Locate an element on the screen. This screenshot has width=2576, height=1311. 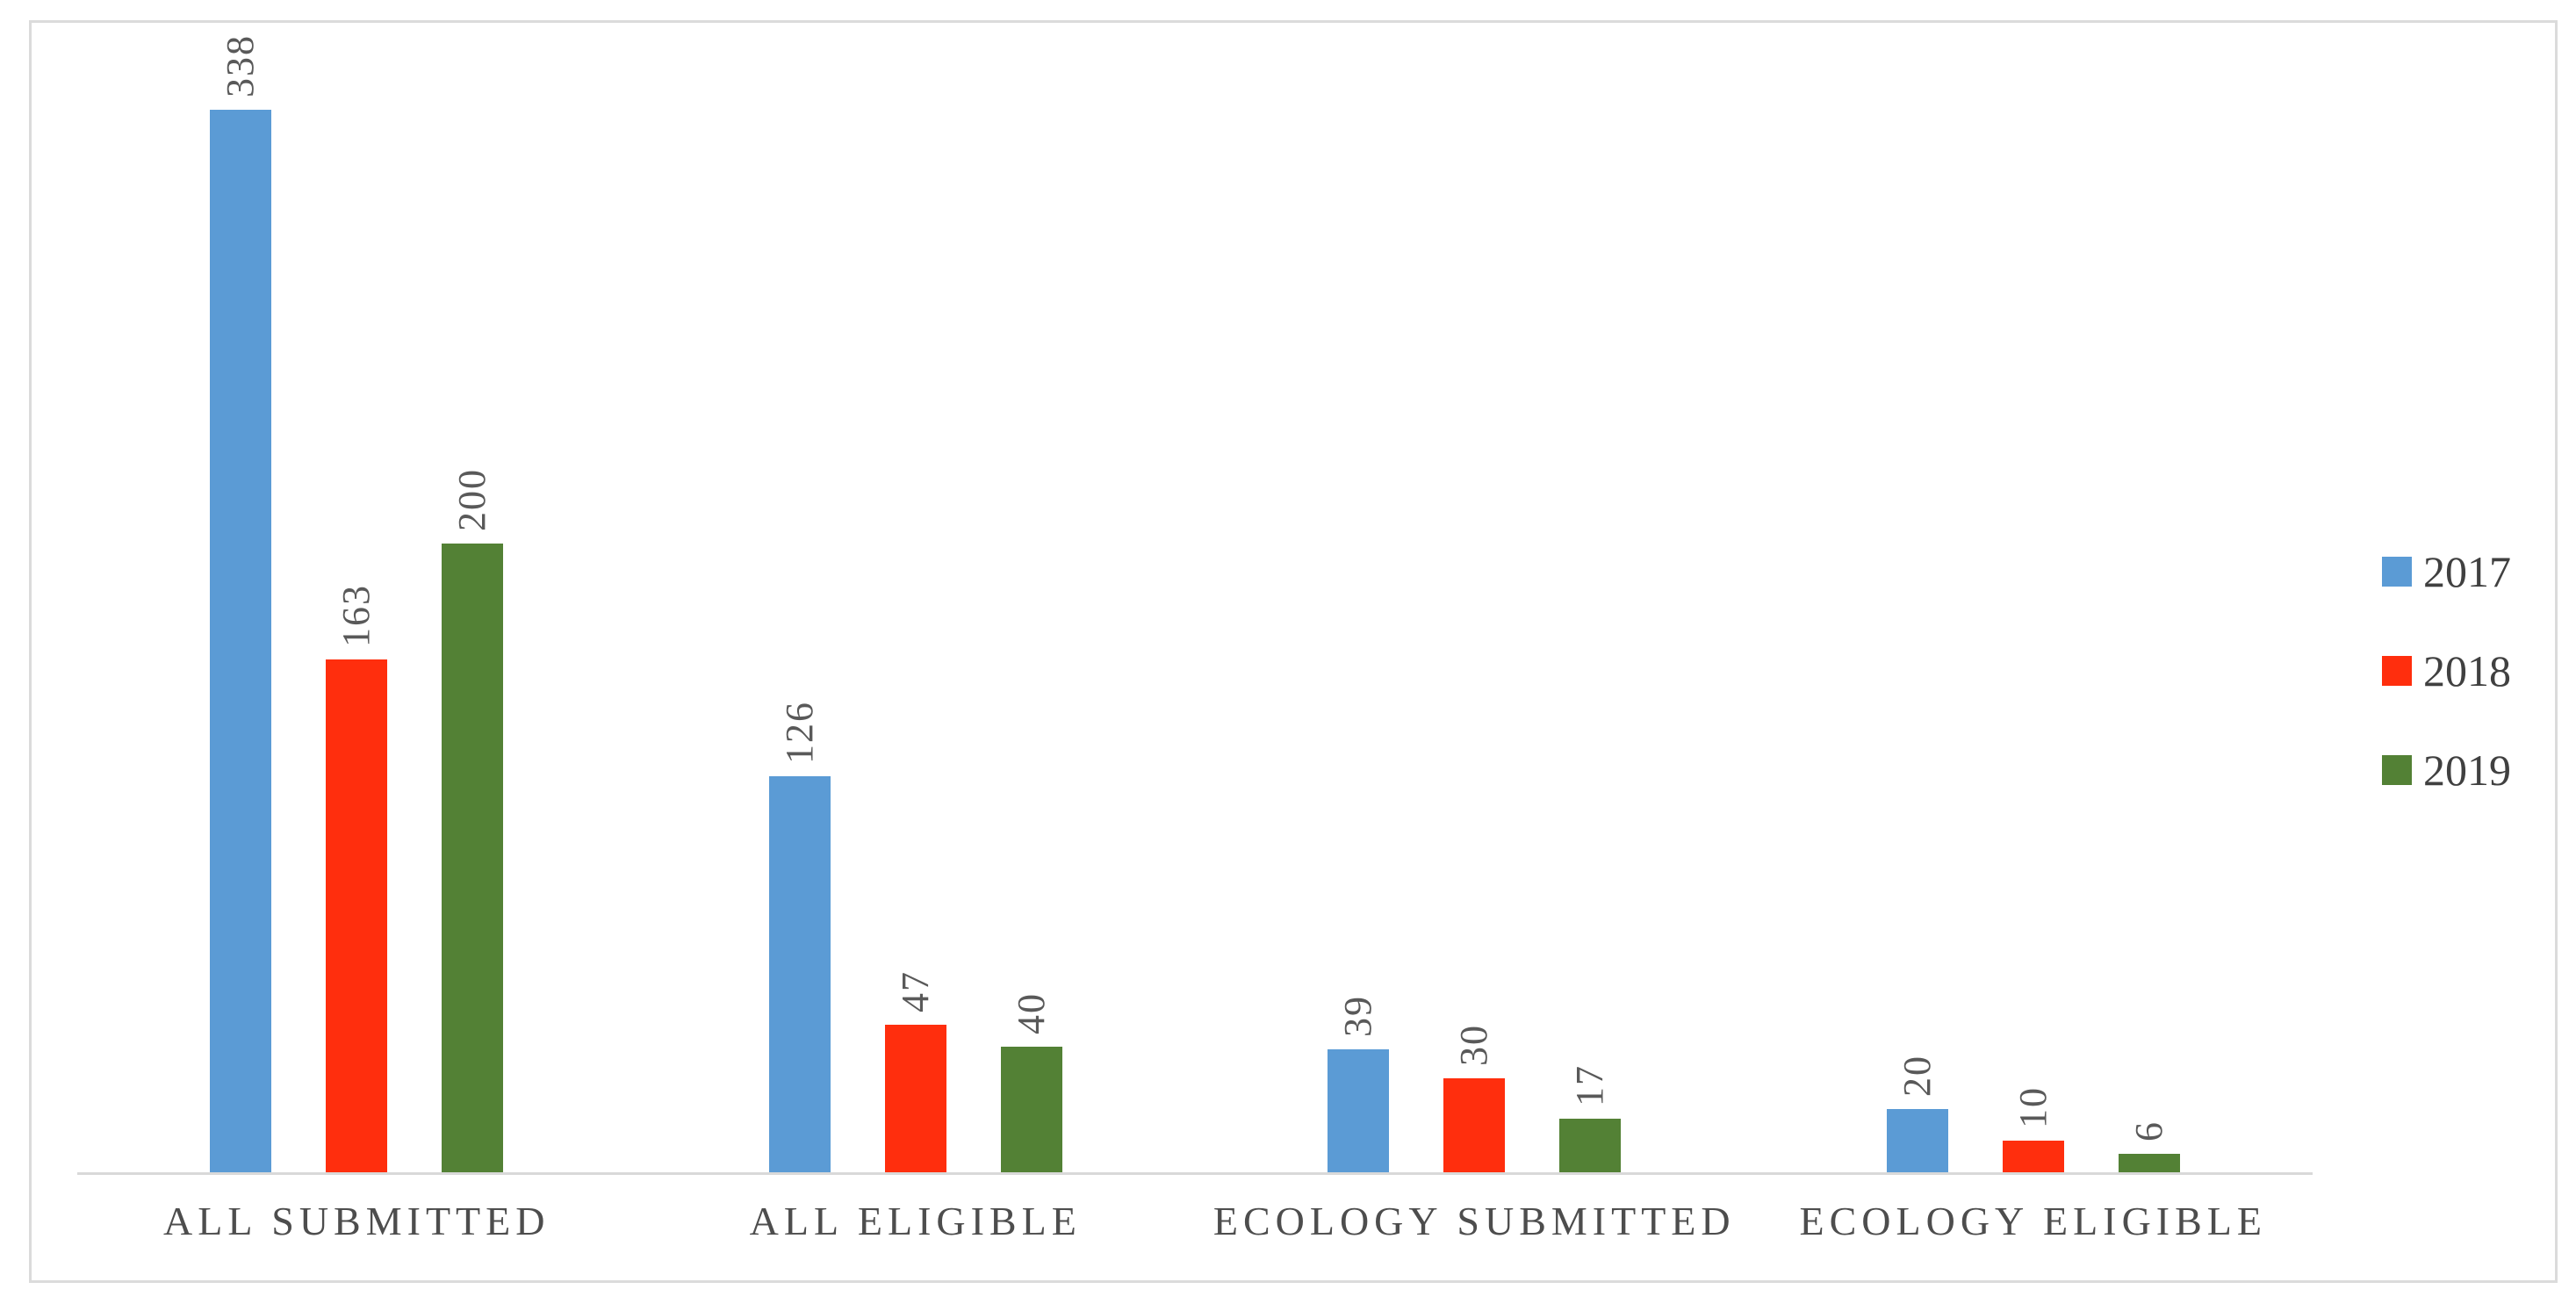
bar-2017-ecology-eligible is located at coordinates (1917, 1140).